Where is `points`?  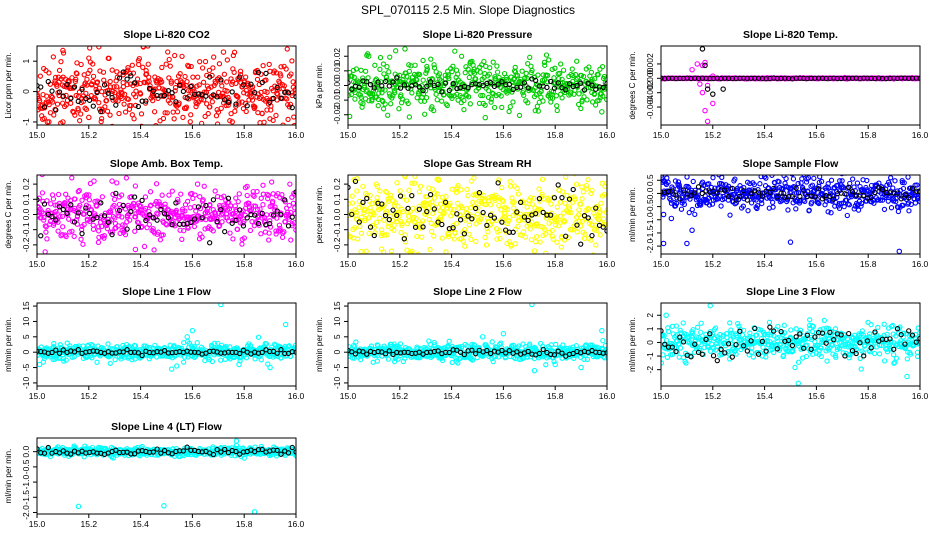 points is located at coordinates (166, 214).